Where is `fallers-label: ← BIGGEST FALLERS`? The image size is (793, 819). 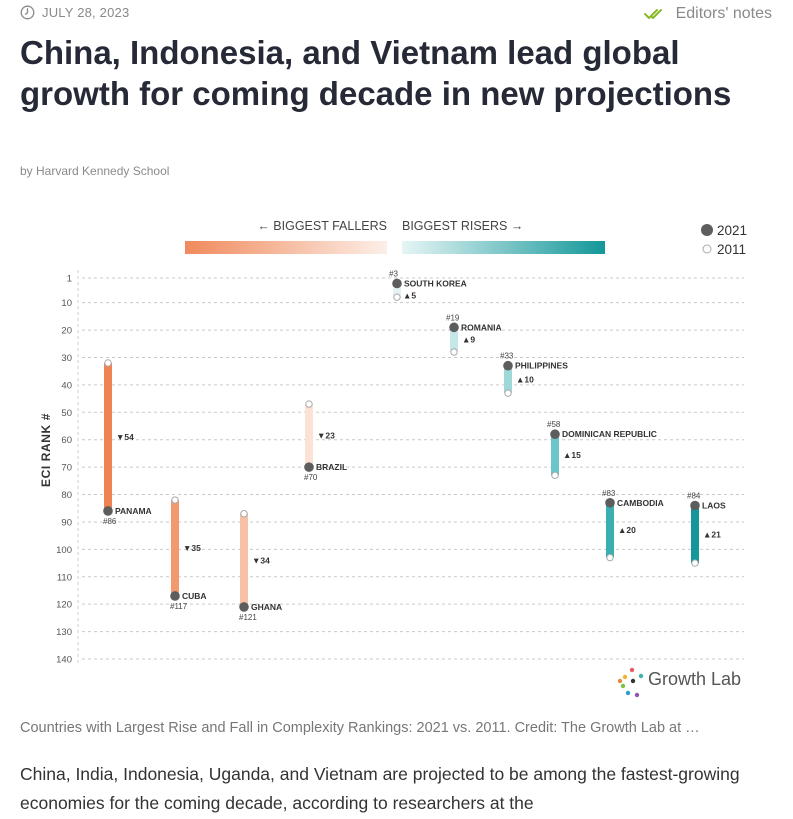
fallers-label: ← BIGGEST FALLERS is located at coordinates (322, 226).